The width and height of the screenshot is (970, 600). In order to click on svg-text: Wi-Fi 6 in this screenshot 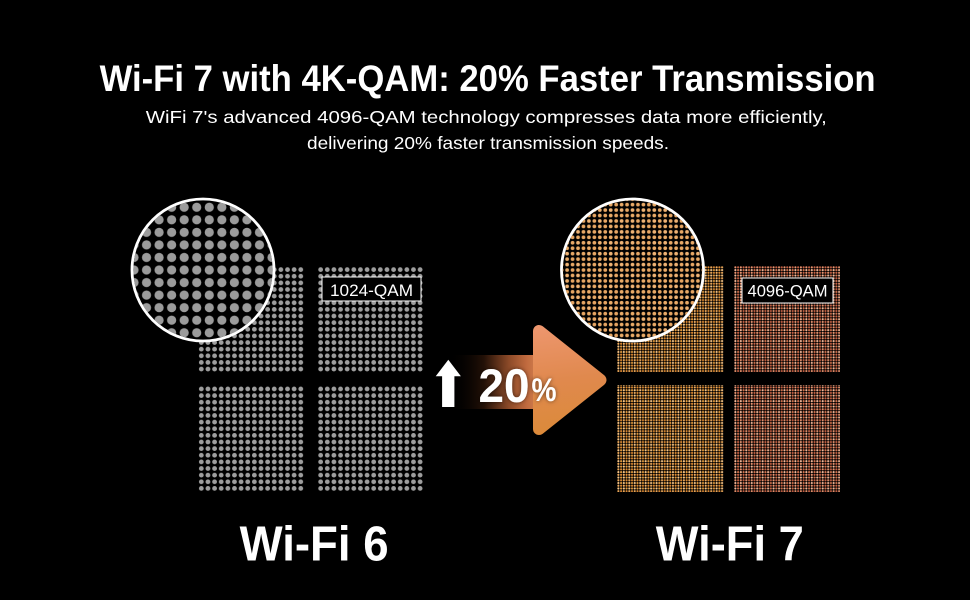, I will do `click(314, 544)`.